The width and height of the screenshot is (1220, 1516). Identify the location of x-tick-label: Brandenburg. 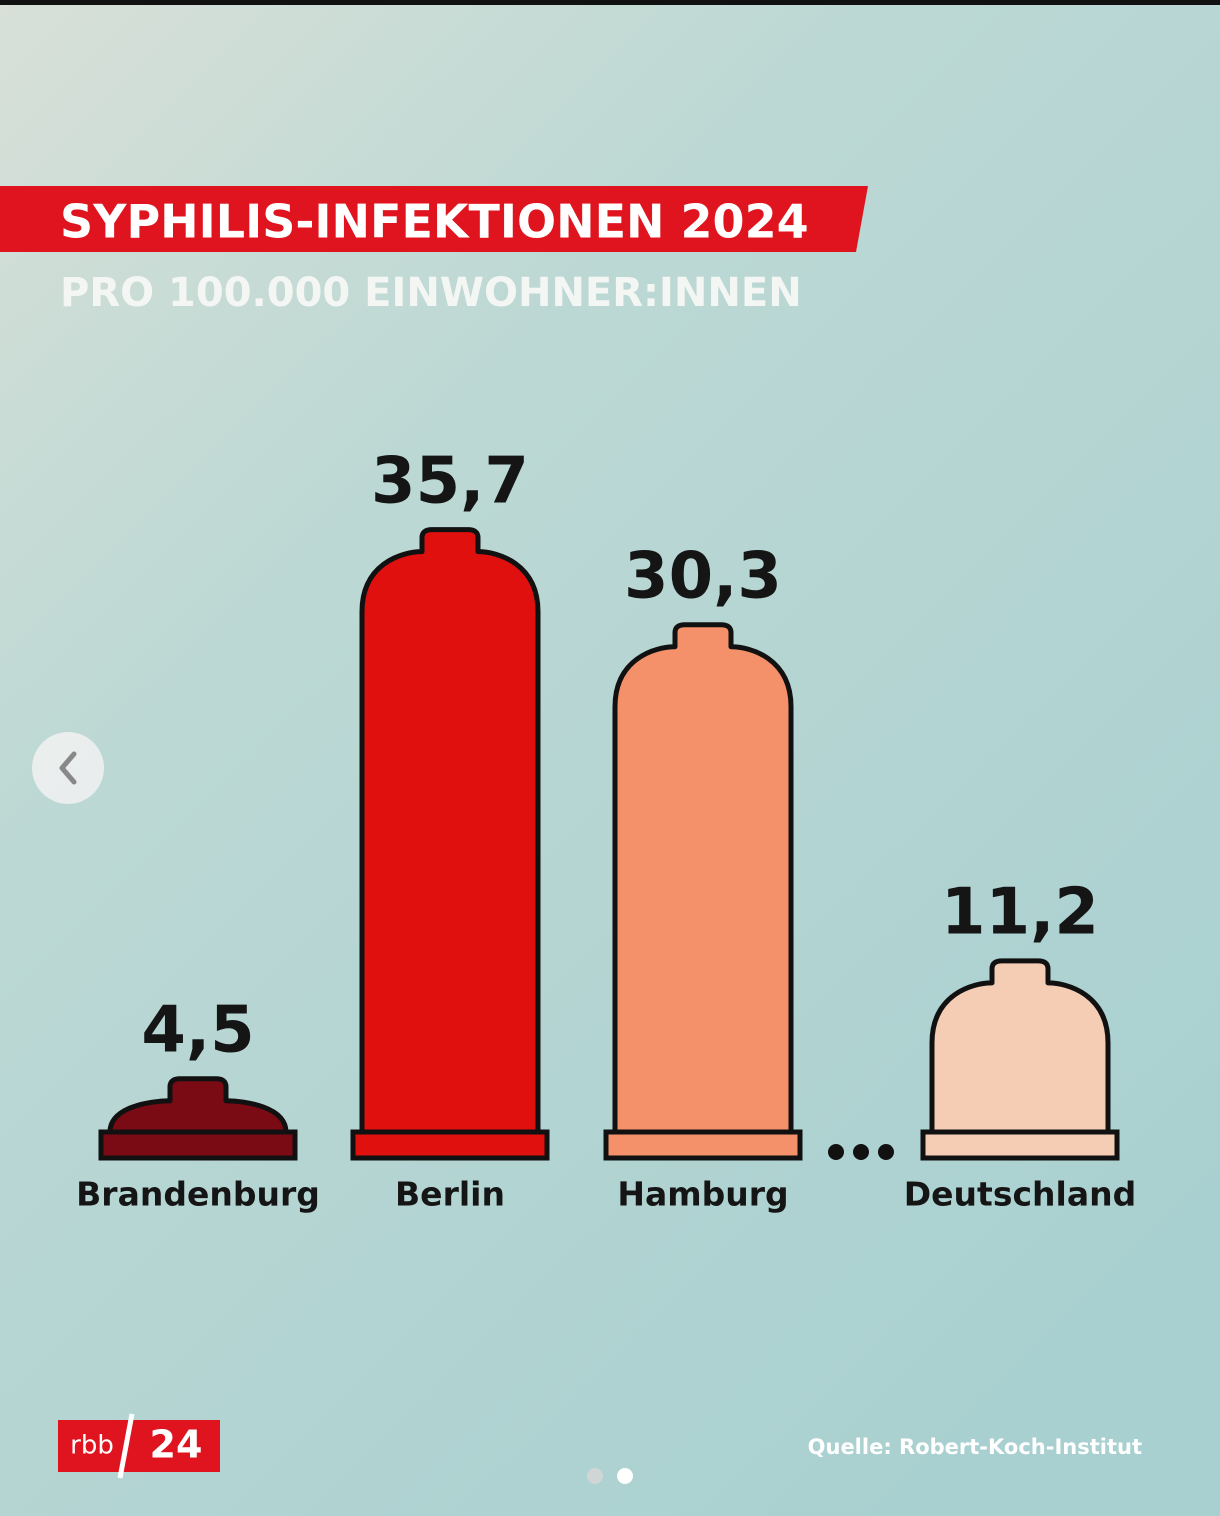
(198, 1194).